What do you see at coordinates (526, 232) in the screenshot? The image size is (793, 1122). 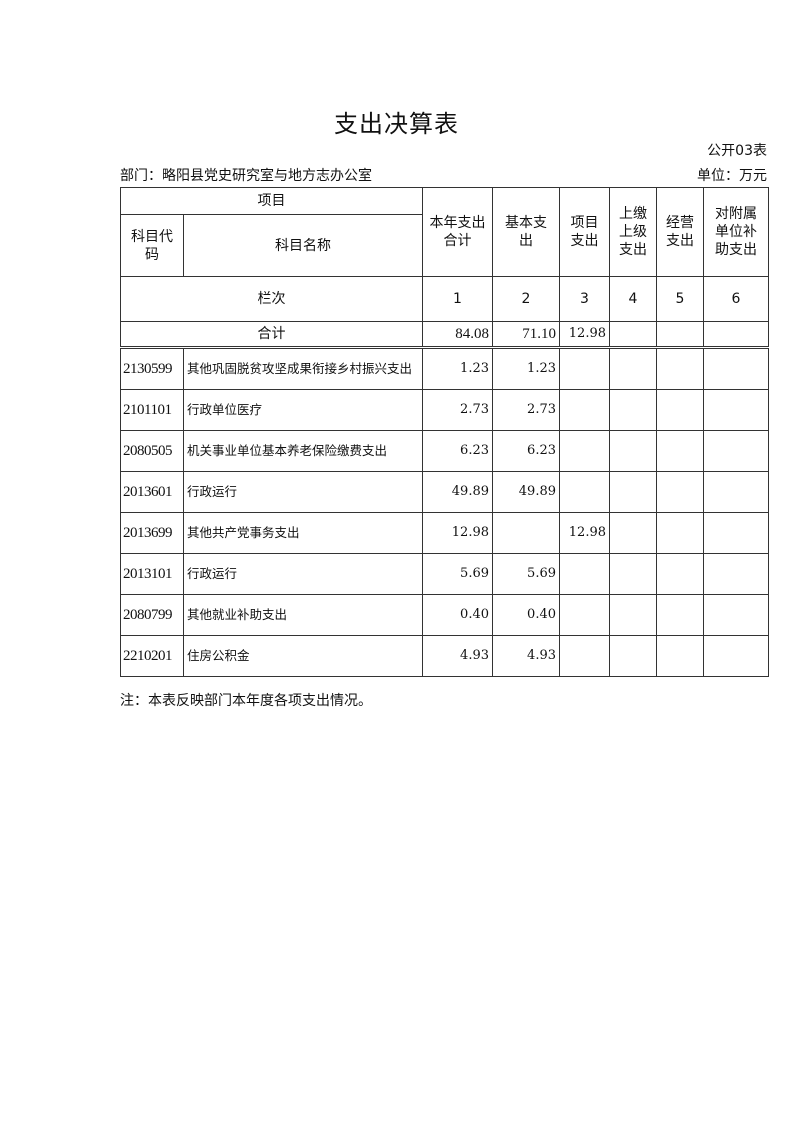 I see `header-basic: 基本支出` at bounding box center [526, 232].